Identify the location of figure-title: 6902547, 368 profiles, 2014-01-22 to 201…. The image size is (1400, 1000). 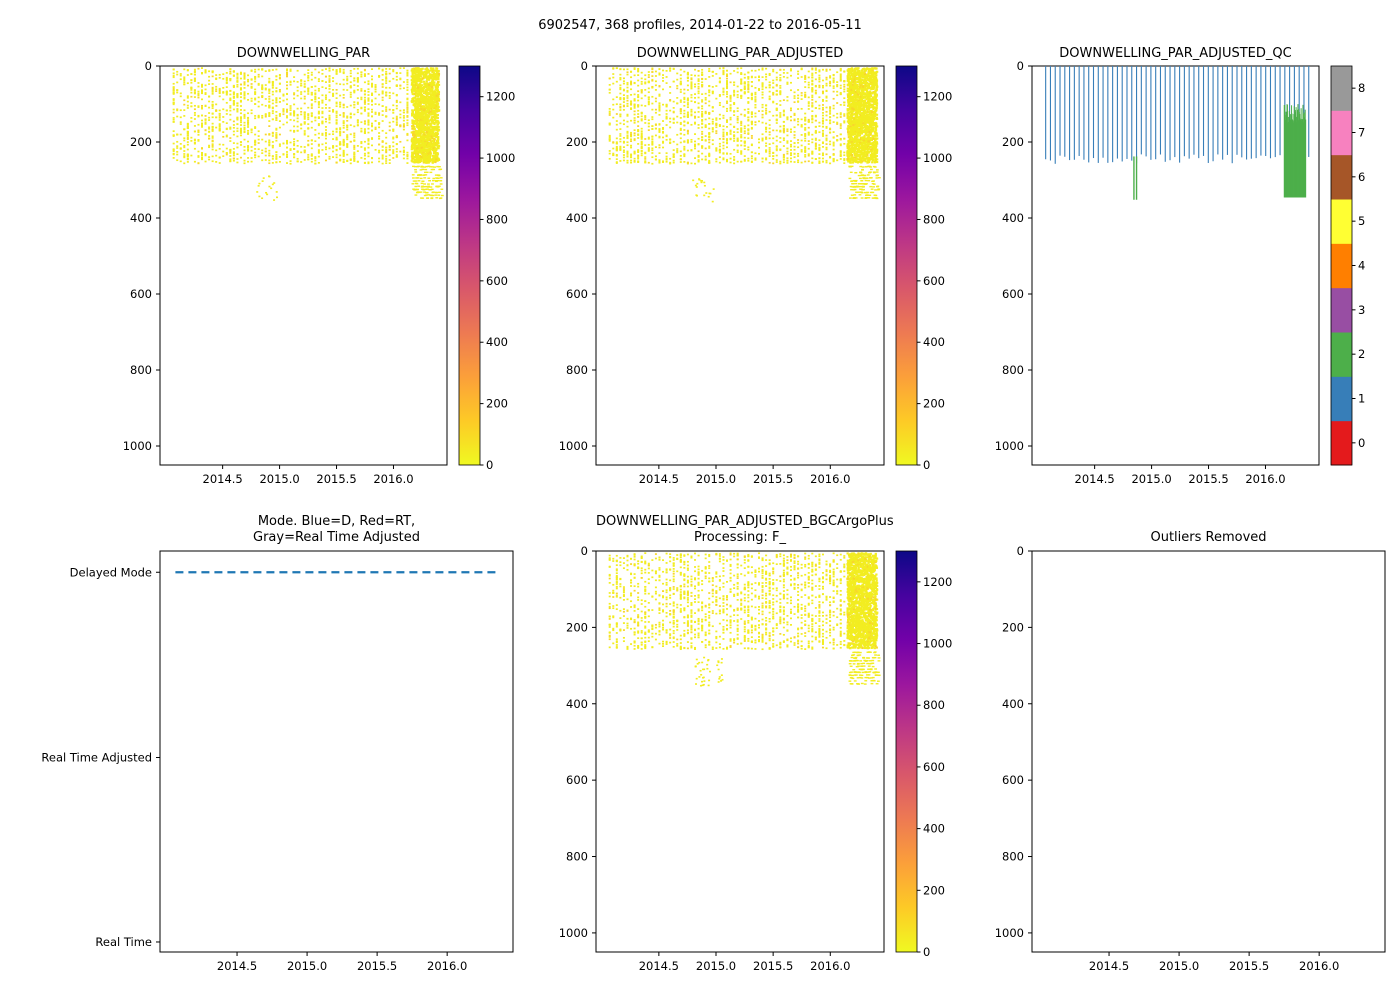
(700, 25).